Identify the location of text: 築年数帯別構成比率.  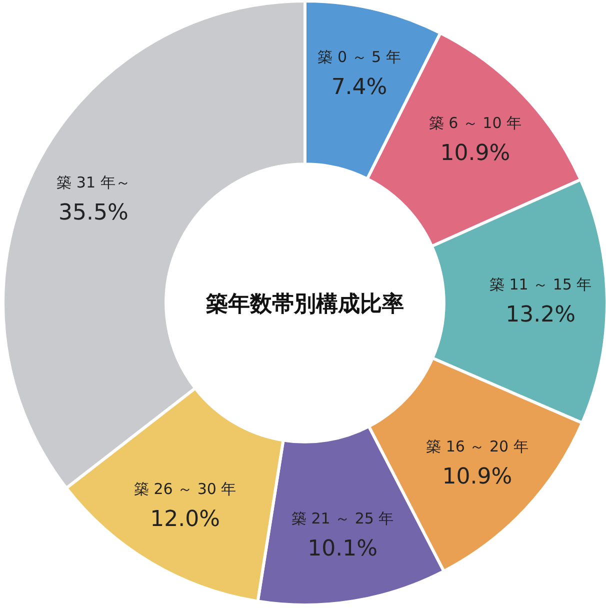
(304, 304).